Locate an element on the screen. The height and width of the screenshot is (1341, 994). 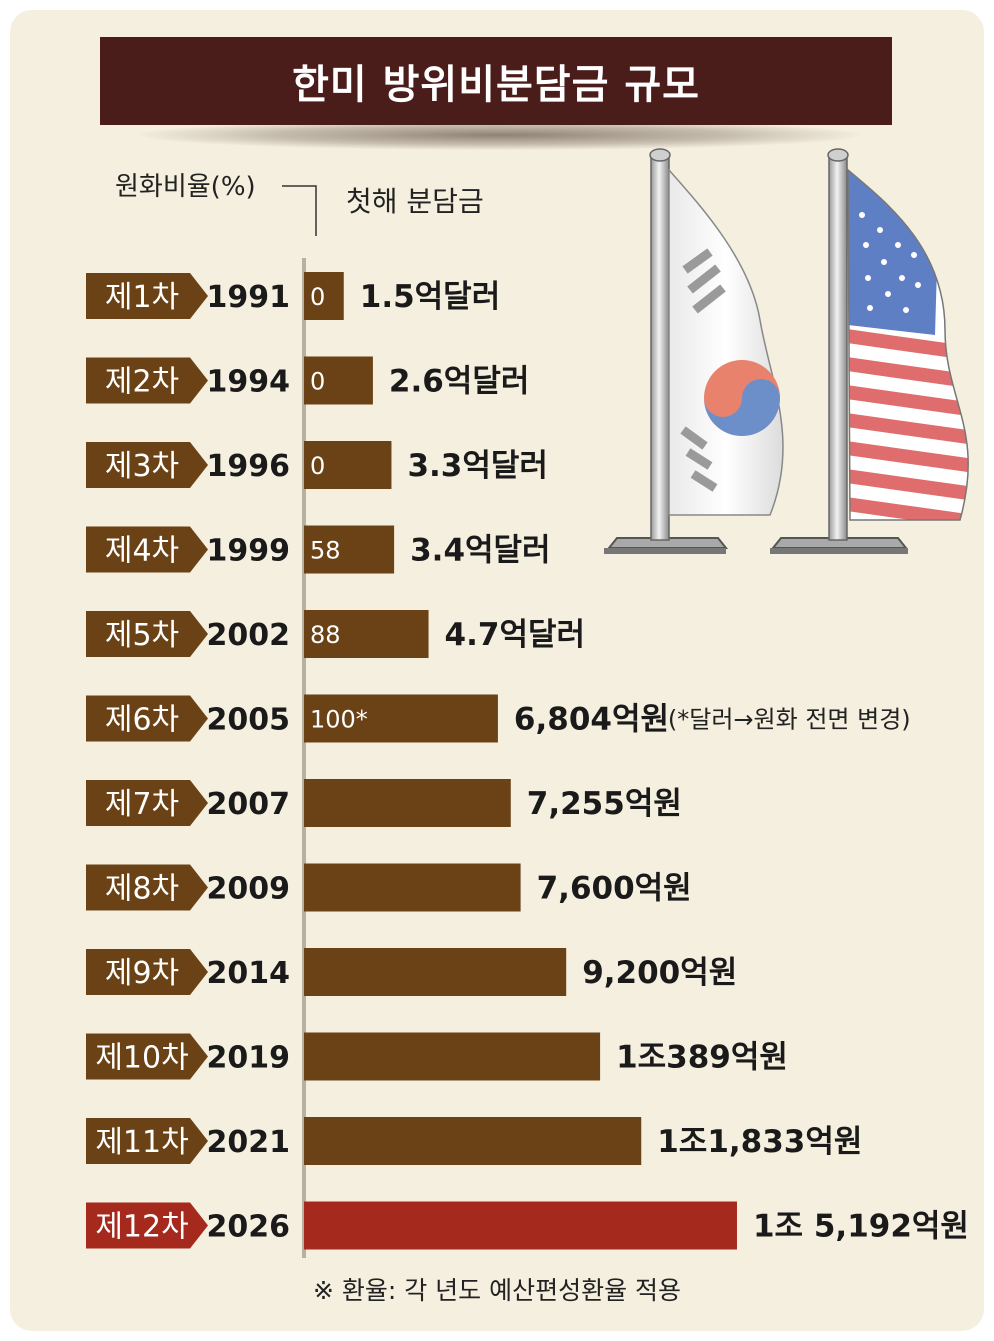
chart-title: 한미 방위비분담금 규모 is located at coordinates (496, 85).